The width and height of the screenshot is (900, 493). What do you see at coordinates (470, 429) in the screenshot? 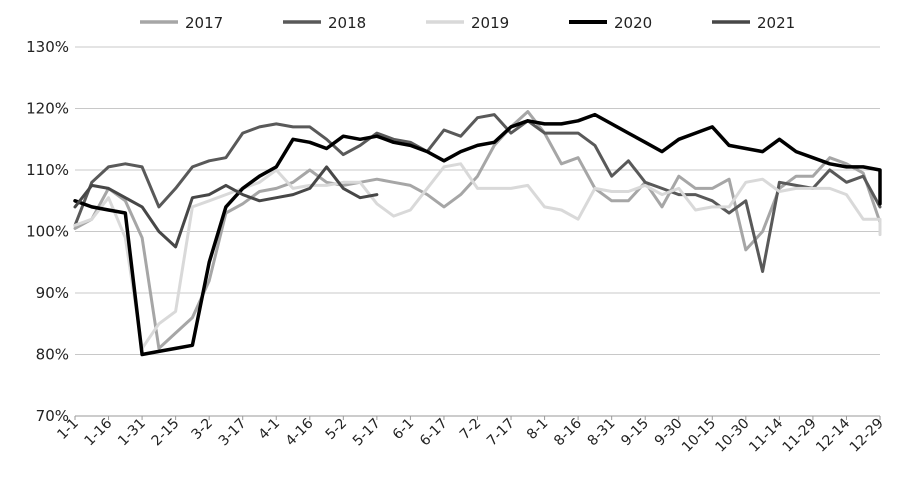
I see `x-tick-label: 7-2` at bounding box center [470, 429].